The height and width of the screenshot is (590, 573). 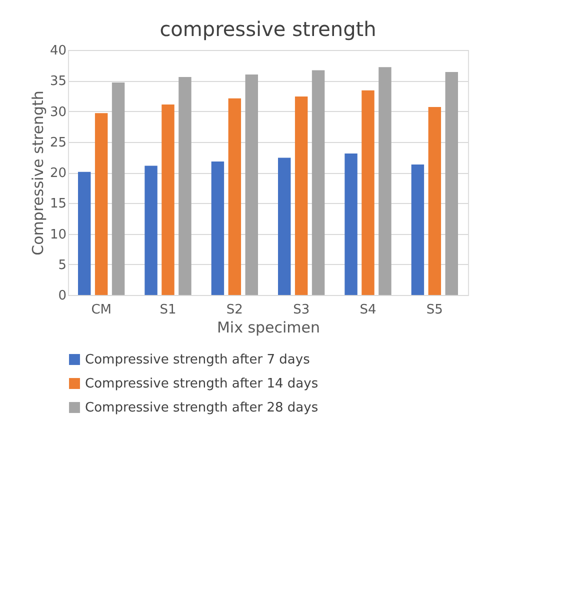 What do you see at coordinates (58, 51) in the screenshot?
I see `y-tick-label: 40` at bounding box center [58, 51].